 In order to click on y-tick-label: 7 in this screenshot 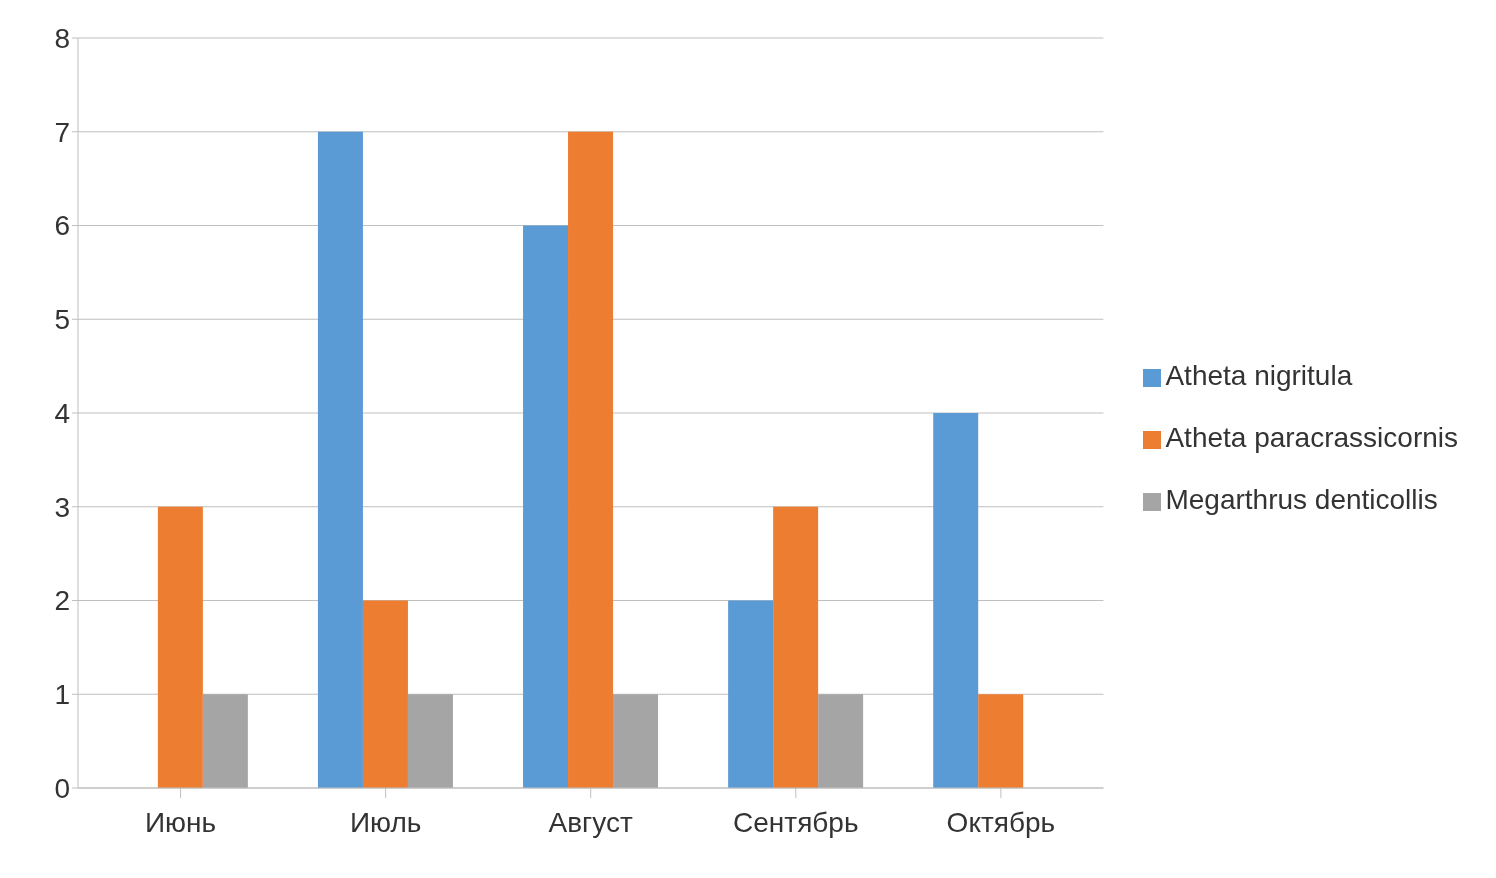, I will do `click(62, 132)`.